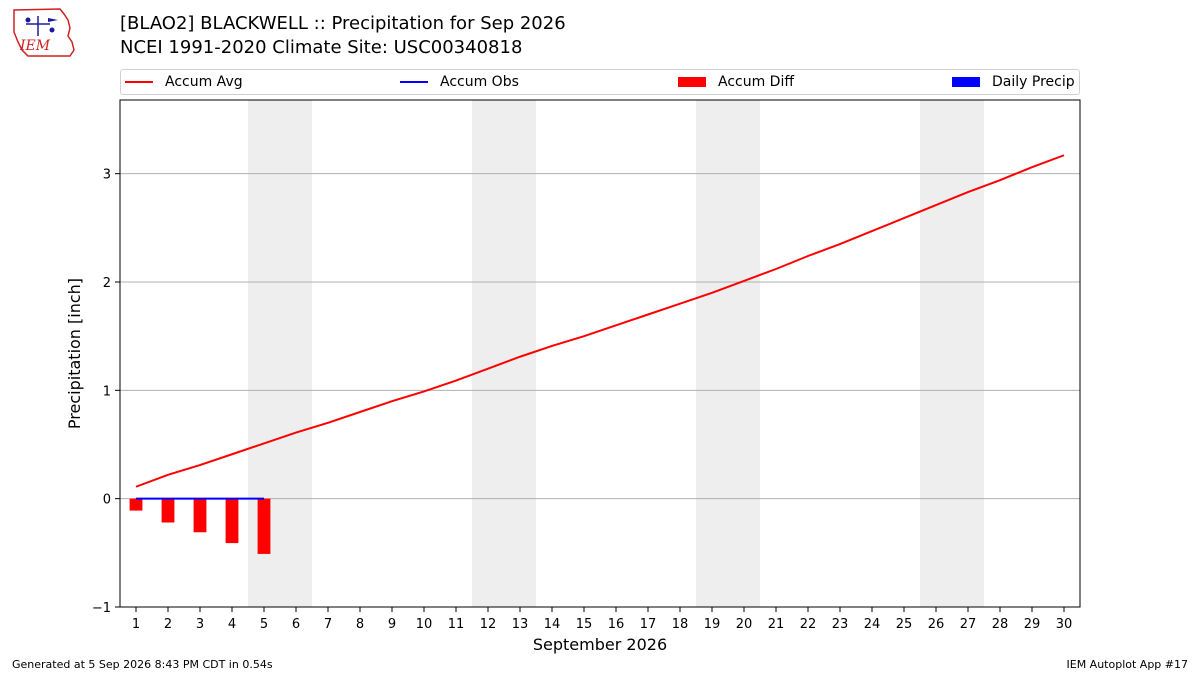  What do you see at coordinates (200, 624) in the screenshot?
I see `x-tick-label: 3` at bounding box center [200, 624].